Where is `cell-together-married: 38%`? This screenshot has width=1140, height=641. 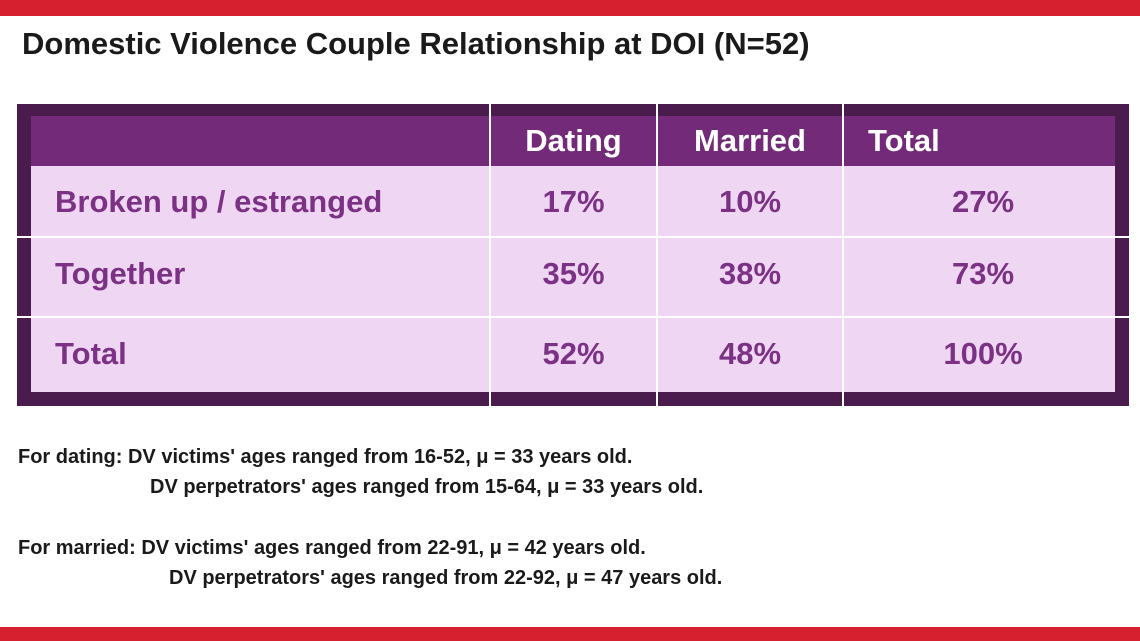
cell-together-married: 38% is located at coordinates (750, 273).